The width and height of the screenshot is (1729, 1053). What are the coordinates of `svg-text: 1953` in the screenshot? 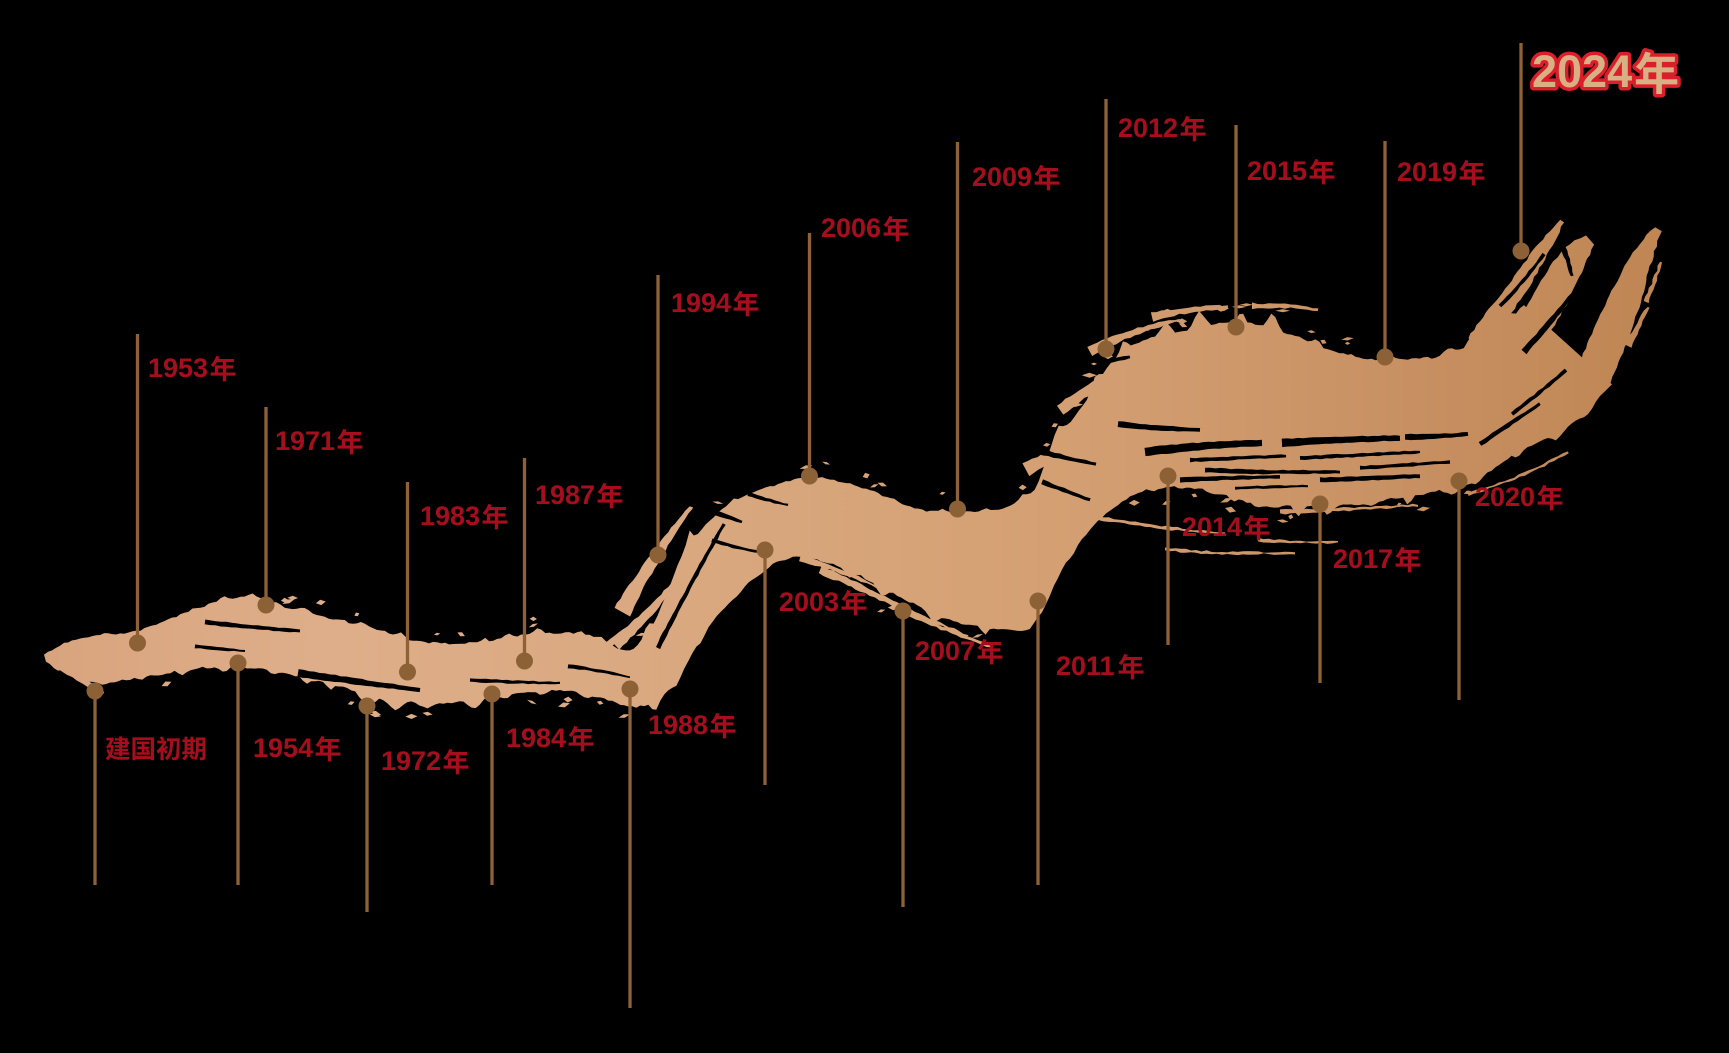 It's located at (178, 368).